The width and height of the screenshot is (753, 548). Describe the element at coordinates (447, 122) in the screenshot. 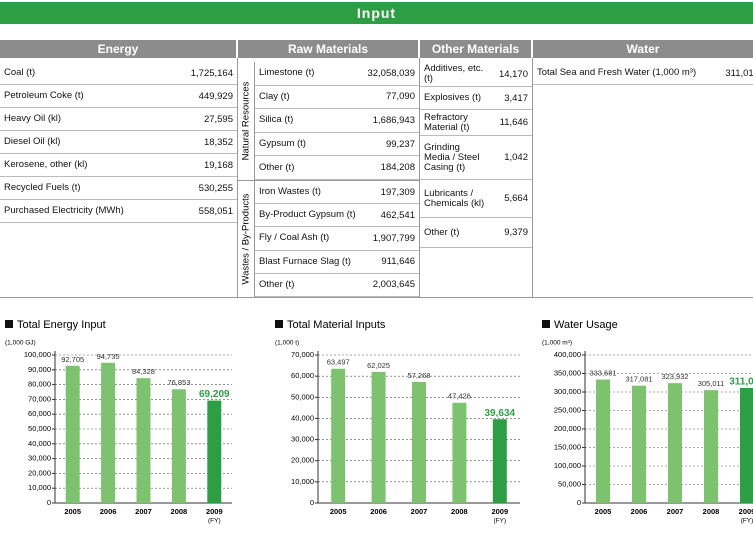

I see `row-label: Refractory Material (t)` at that location.